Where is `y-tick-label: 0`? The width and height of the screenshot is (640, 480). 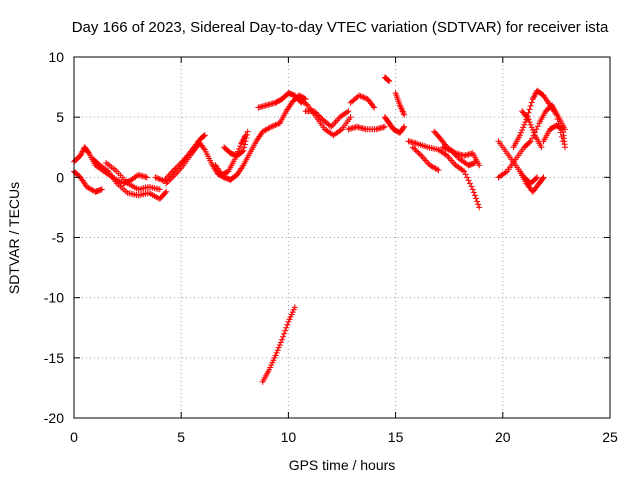 y-tick-label: 0 is located at coordinates (60, 177).